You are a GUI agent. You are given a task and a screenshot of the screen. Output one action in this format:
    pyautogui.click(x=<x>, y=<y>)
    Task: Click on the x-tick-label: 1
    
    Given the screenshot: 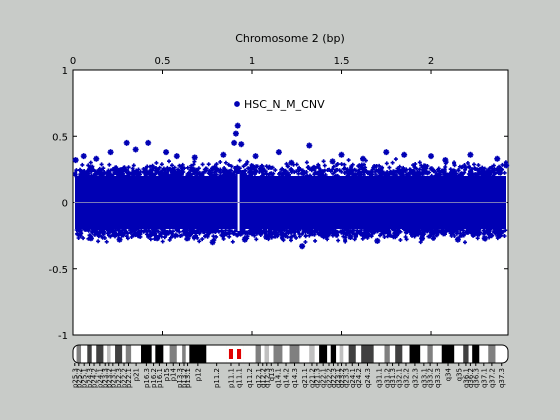 What is the action you would take?
    pyautogui.click(x=252, y=61)
    